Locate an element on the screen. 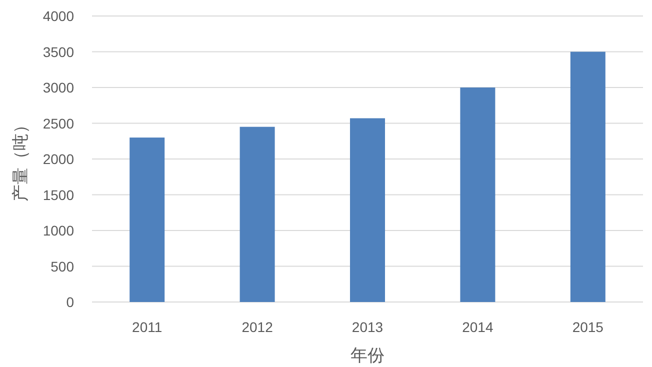 The image size is (652, 367). y-tick-label: 4000 is located at coordinates (58, 16).